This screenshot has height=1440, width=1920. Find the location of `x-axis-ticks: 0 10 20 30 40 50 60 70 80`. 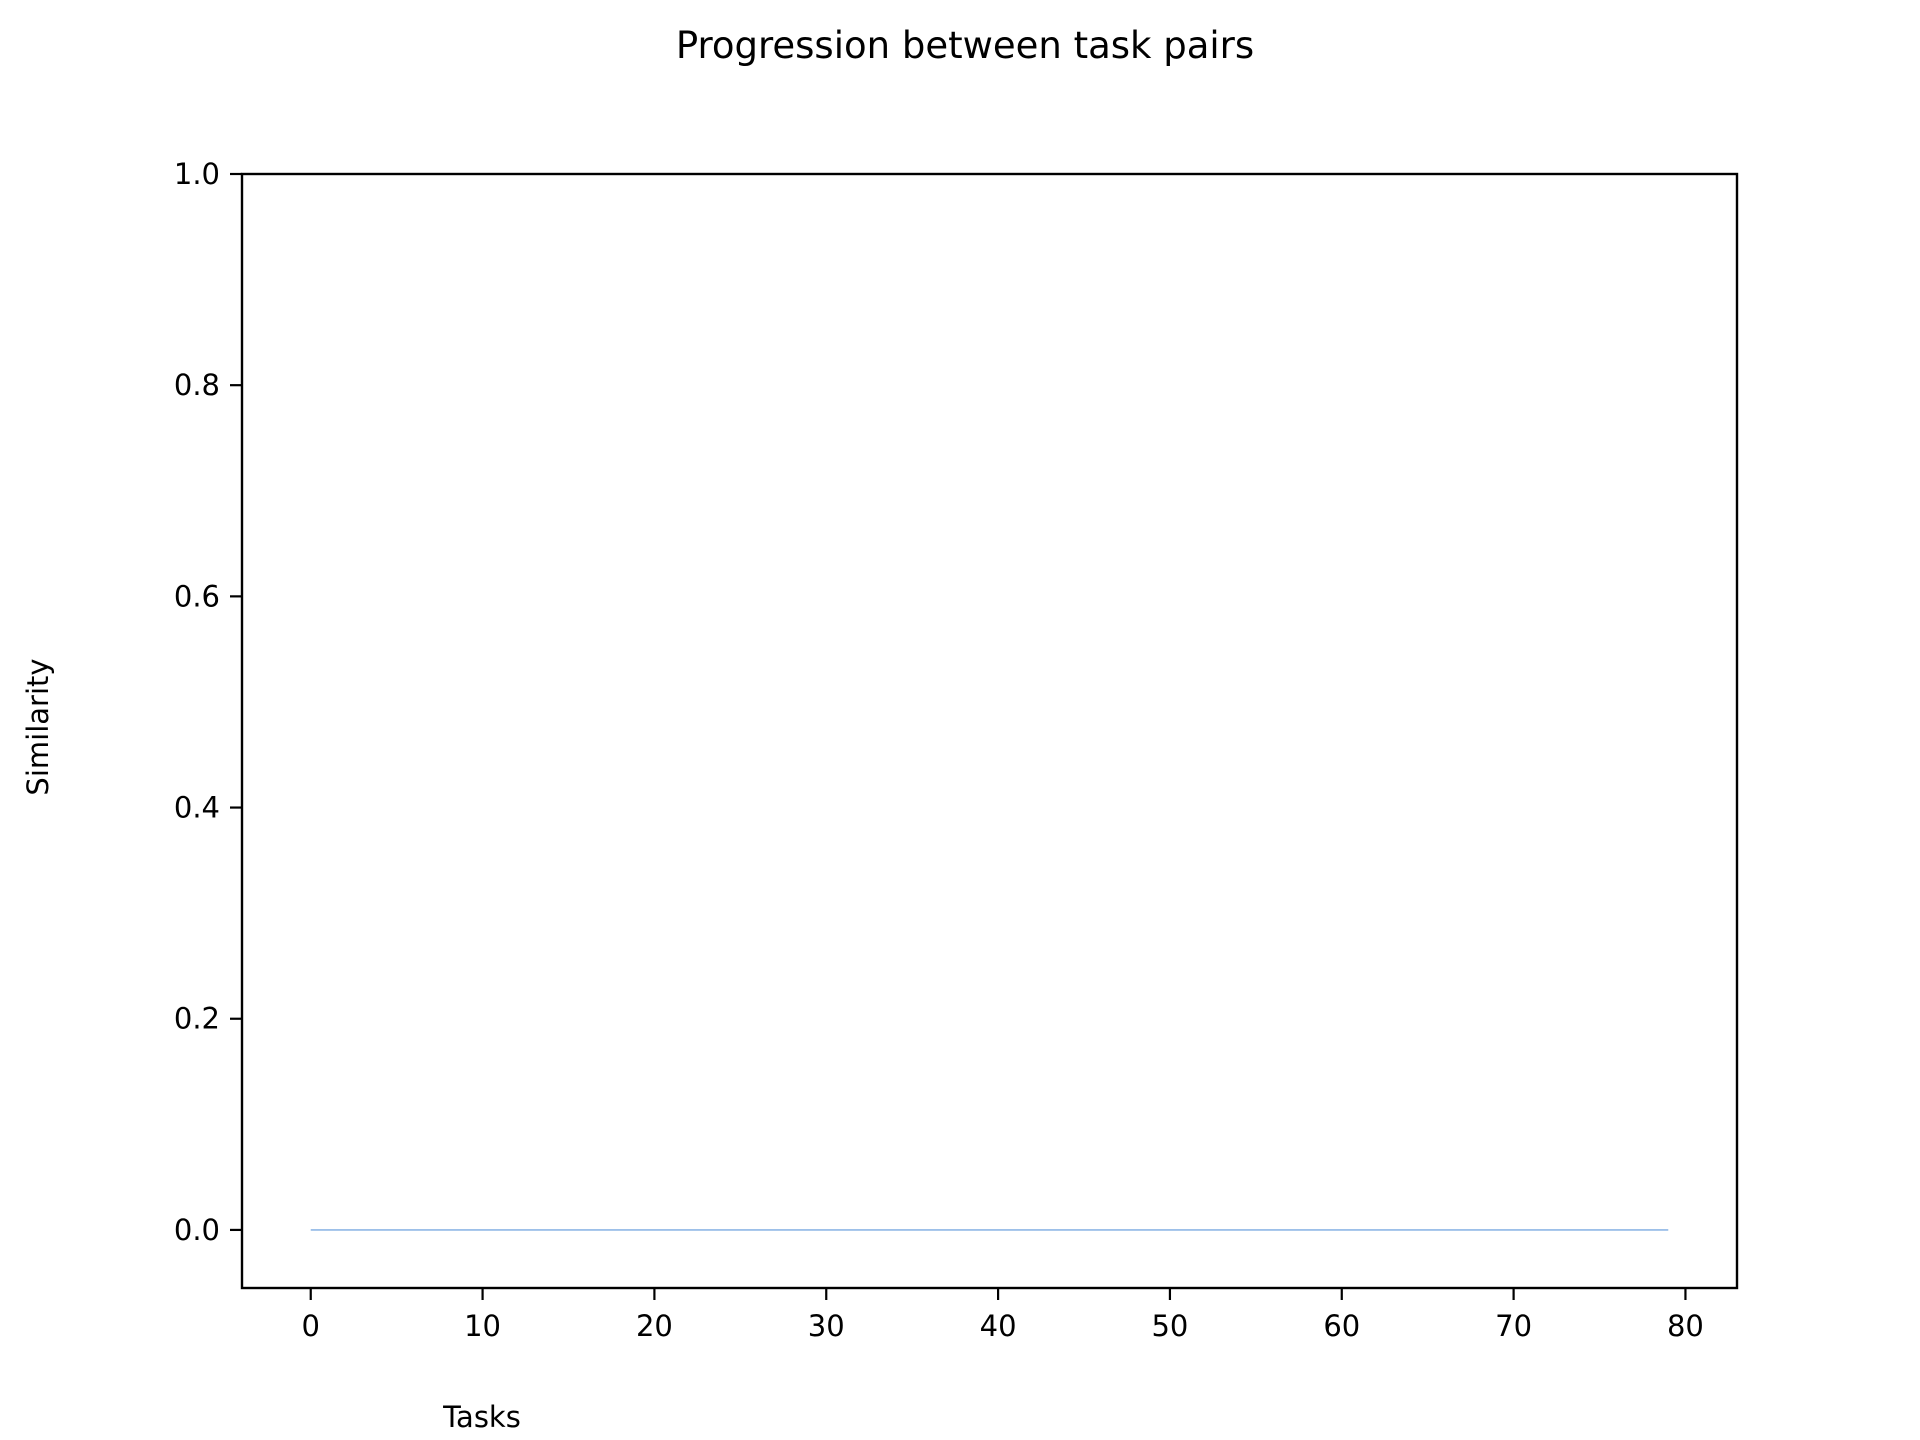

x-axis-ticks: 0 10 20 30 40 50 60 70 80 is located at coordinates (1003, 1315).